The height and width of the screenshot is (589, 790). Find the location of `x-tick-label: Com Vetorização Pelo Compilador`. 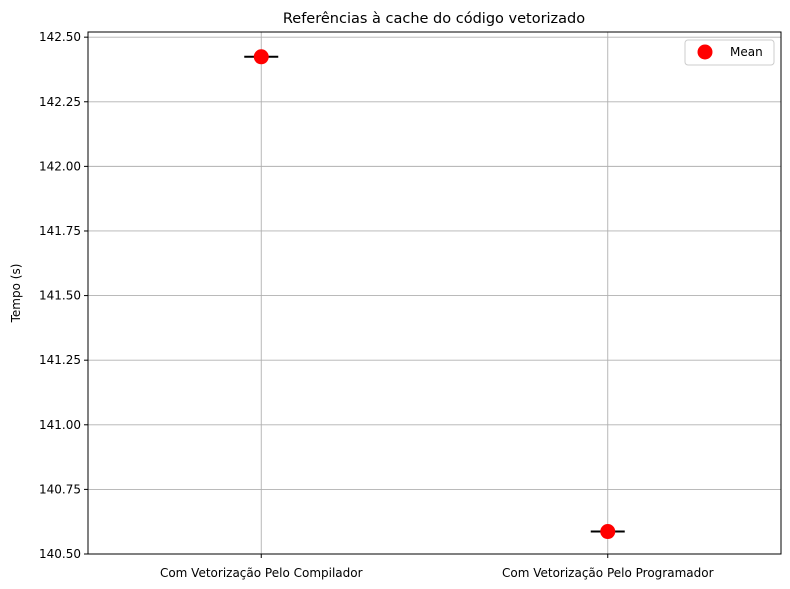

x-tick-label: Com Vetorização Pelo Compilador is located at coordinates (261, 573).